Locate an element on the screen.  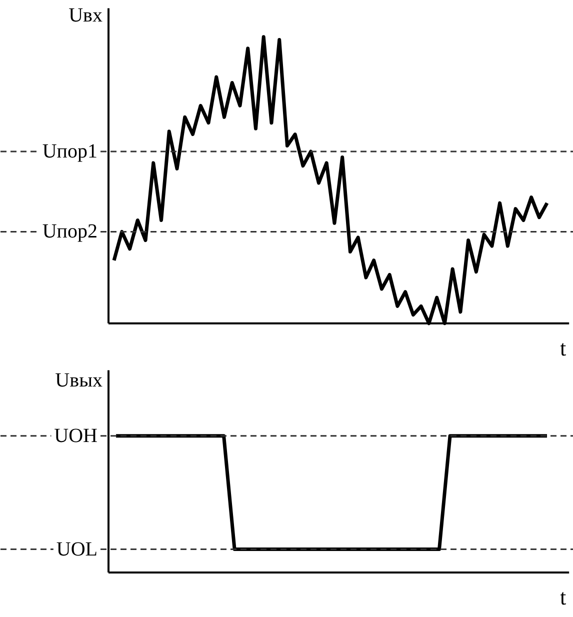
y-axis-title: Uвых is located at coordinates (79, 381).